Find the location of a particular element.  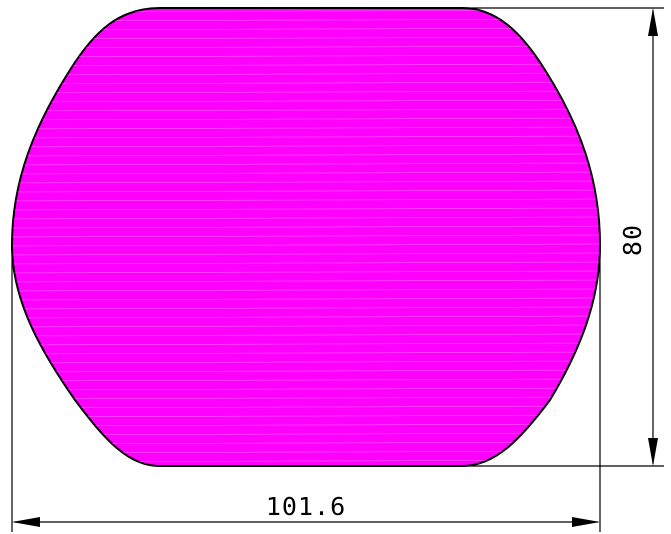

width-dimension-label: 101.6 is located at coordinates (306, 506).